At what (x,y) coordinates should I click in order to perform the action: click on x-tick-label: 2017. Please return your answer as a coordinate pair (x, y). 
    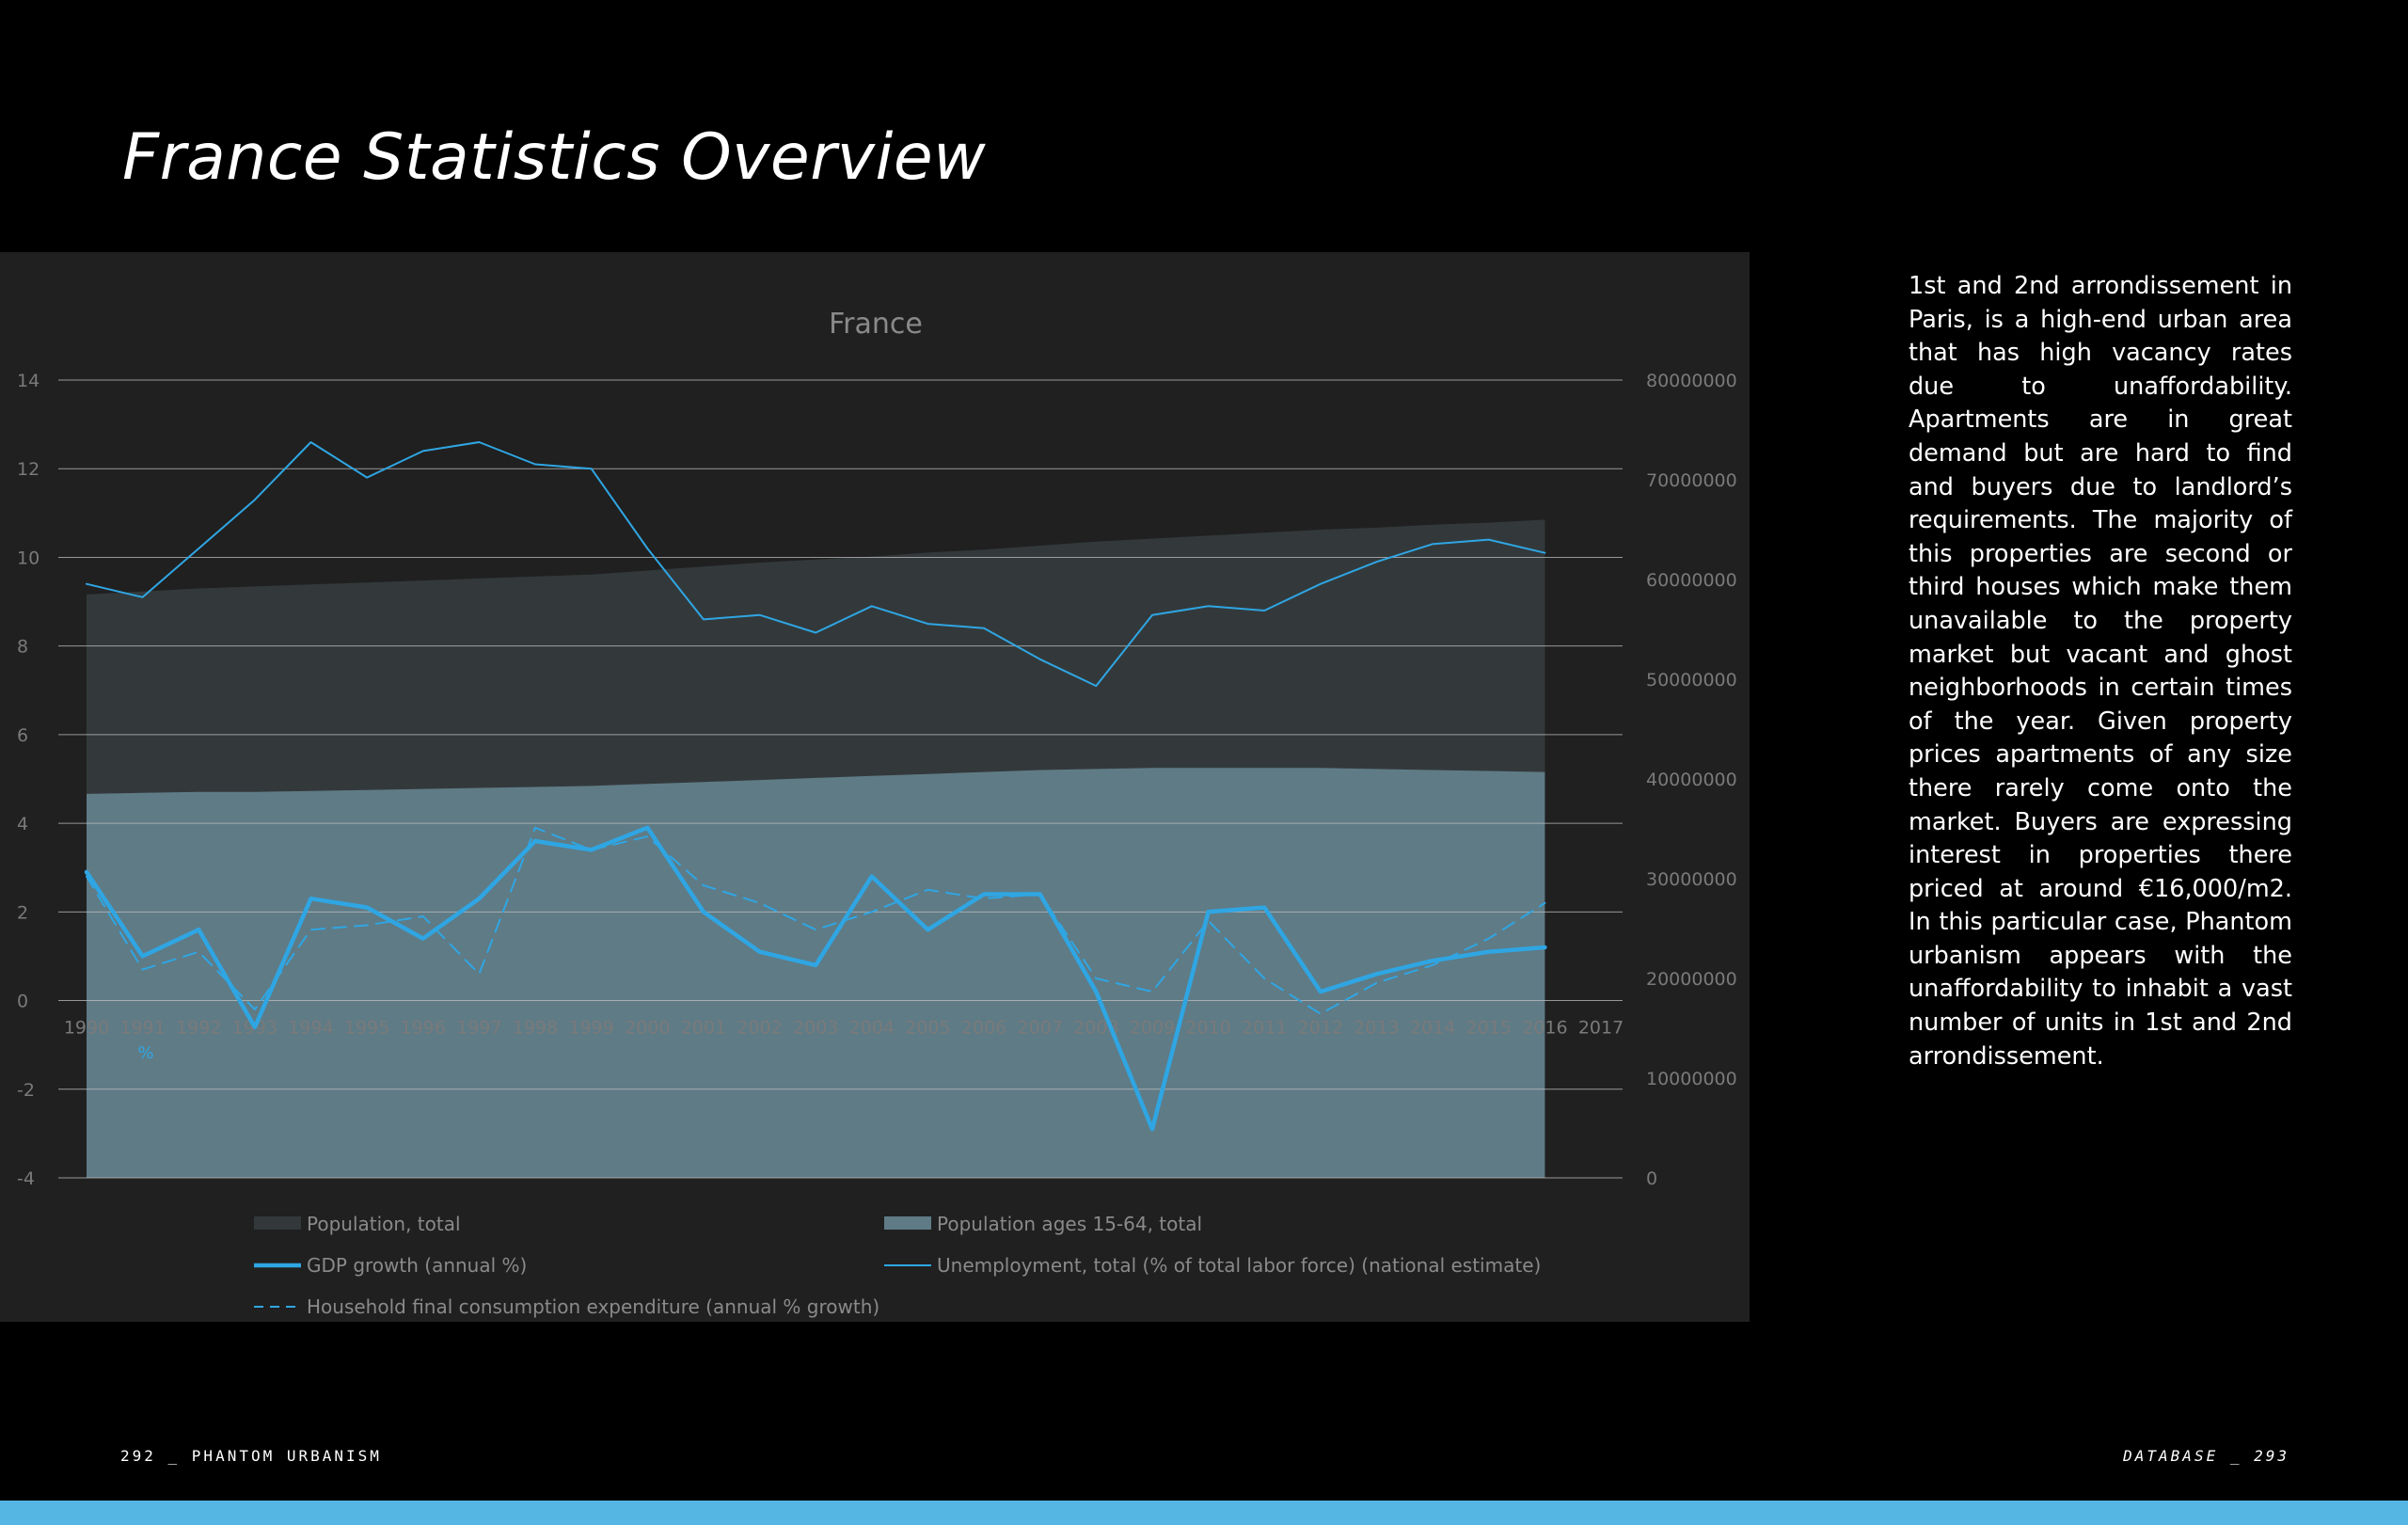
    Looking at the image, I should click on (1601, 1028).